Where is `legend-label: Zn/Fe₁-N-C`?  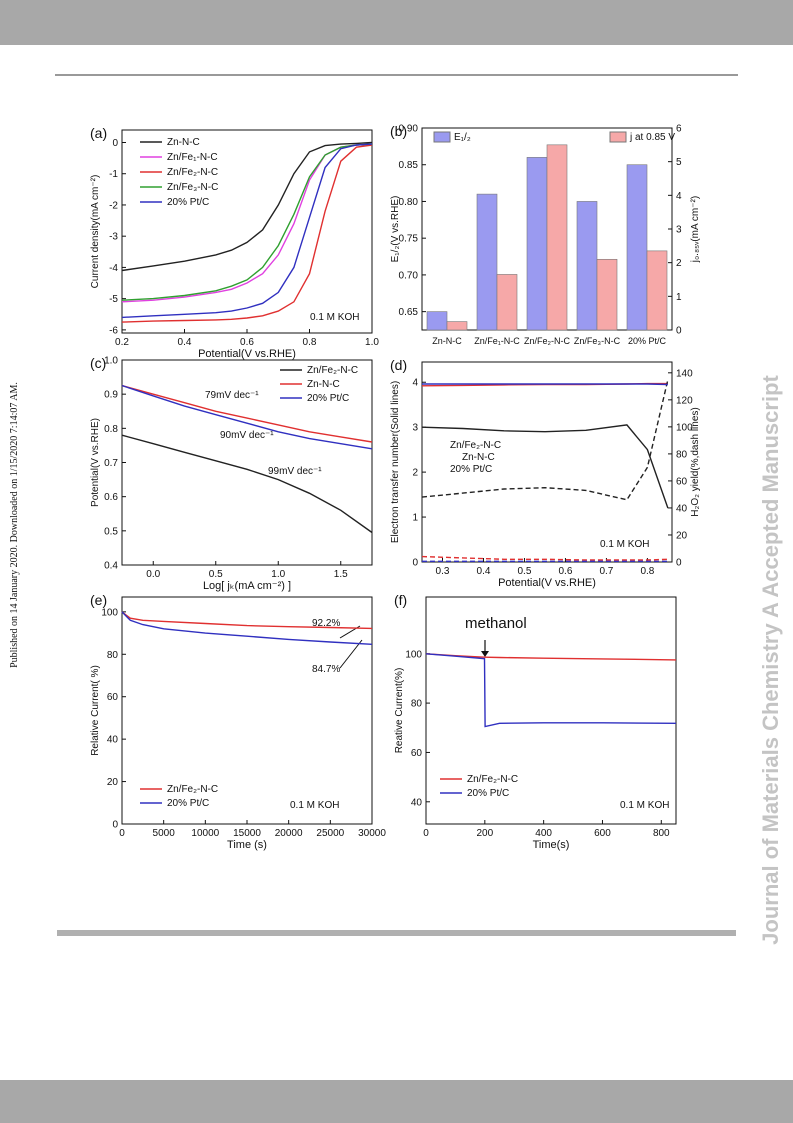 legend-label: Zn/Fe₁-N-C is located at coordinates (192, 157).